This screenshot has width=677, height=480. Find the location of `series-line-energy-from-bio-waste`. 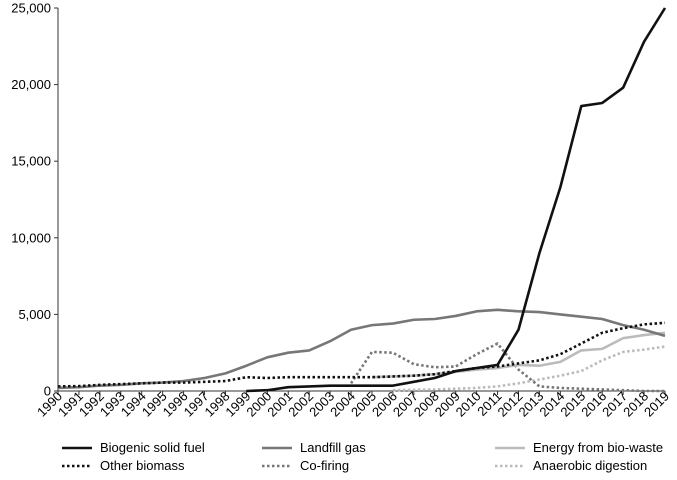

series-line-energy-from-bio-waste is located at coordinates (518, 355).